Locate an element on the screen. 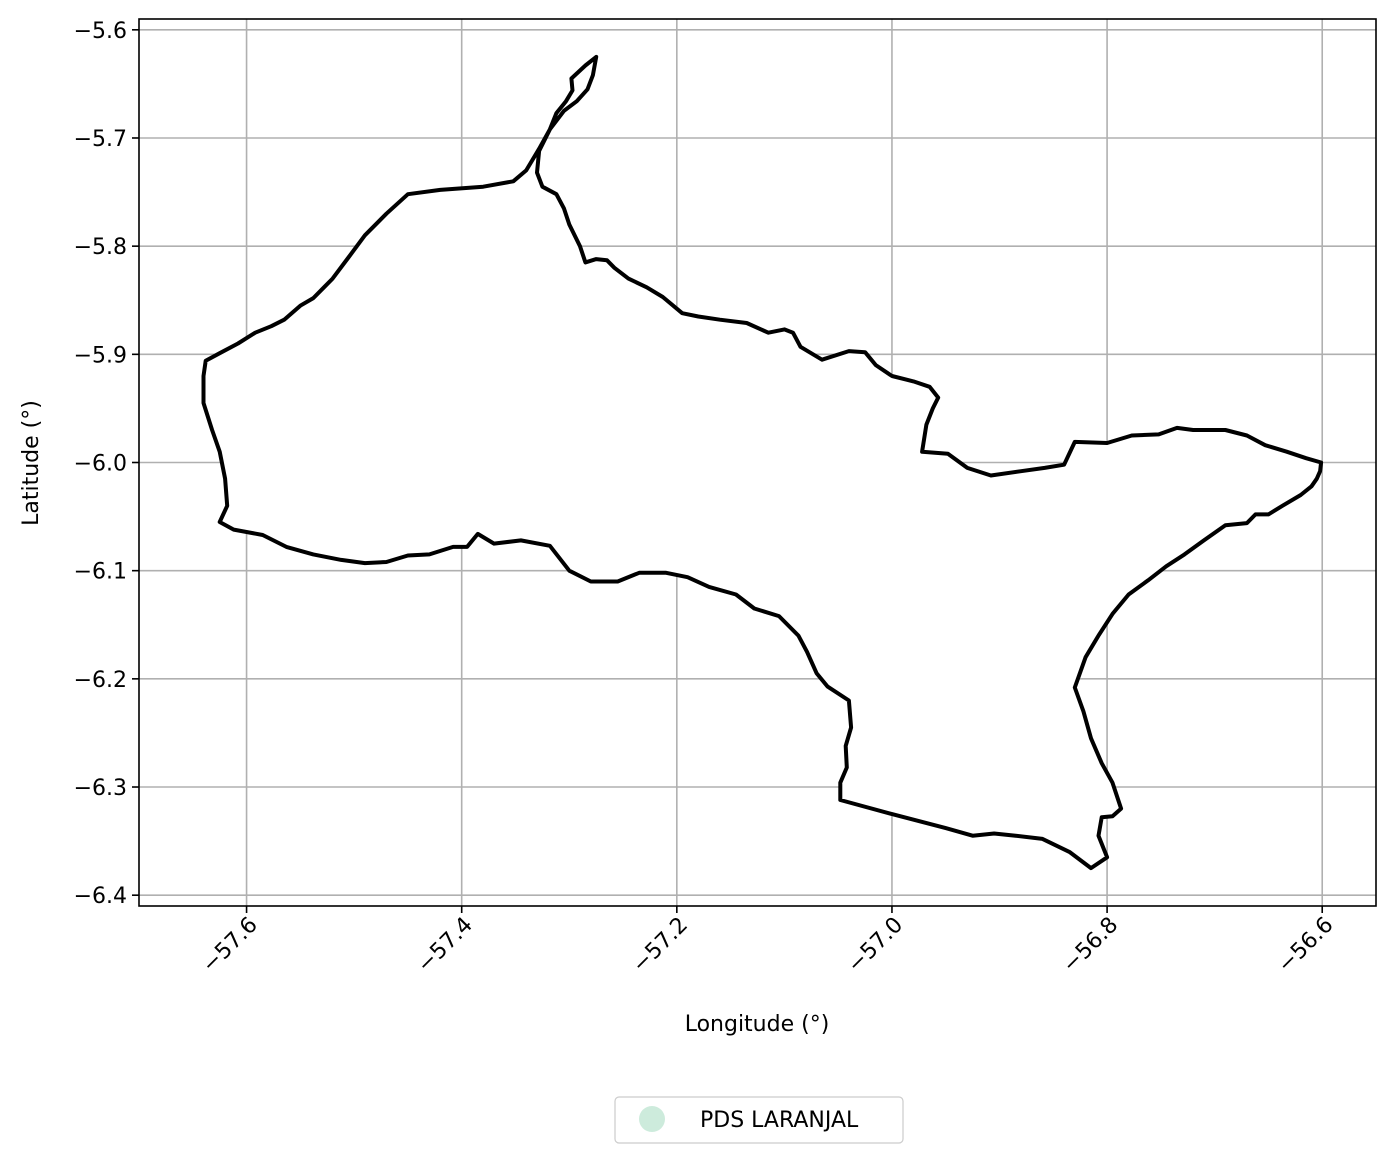 The width and height of the screenshot is (1396, 1163). legend-label: PDS LARANJAL is located at coordinates (779, 1120).